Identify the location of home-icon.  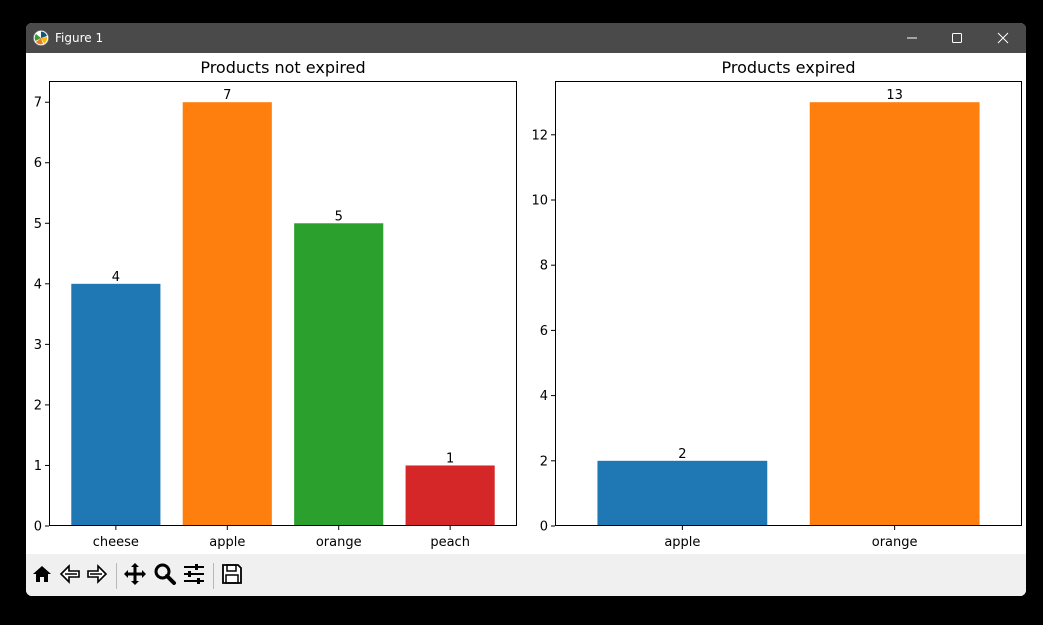
(42, 576).